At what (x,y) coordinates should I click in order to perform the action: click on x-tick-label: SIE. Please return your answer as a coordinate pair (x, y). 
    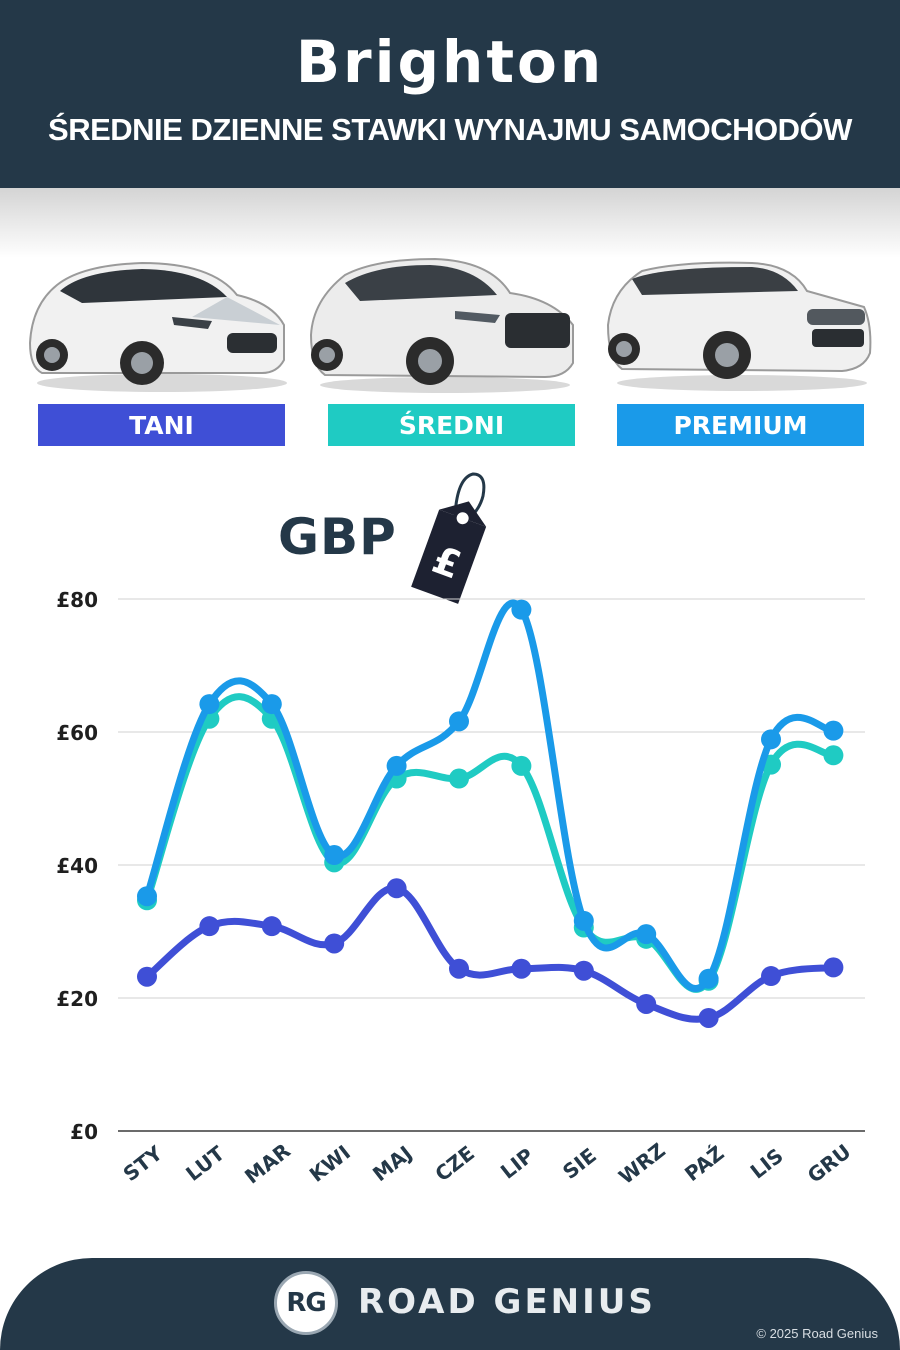
    Looking at the image, I should click on (579, 1163).